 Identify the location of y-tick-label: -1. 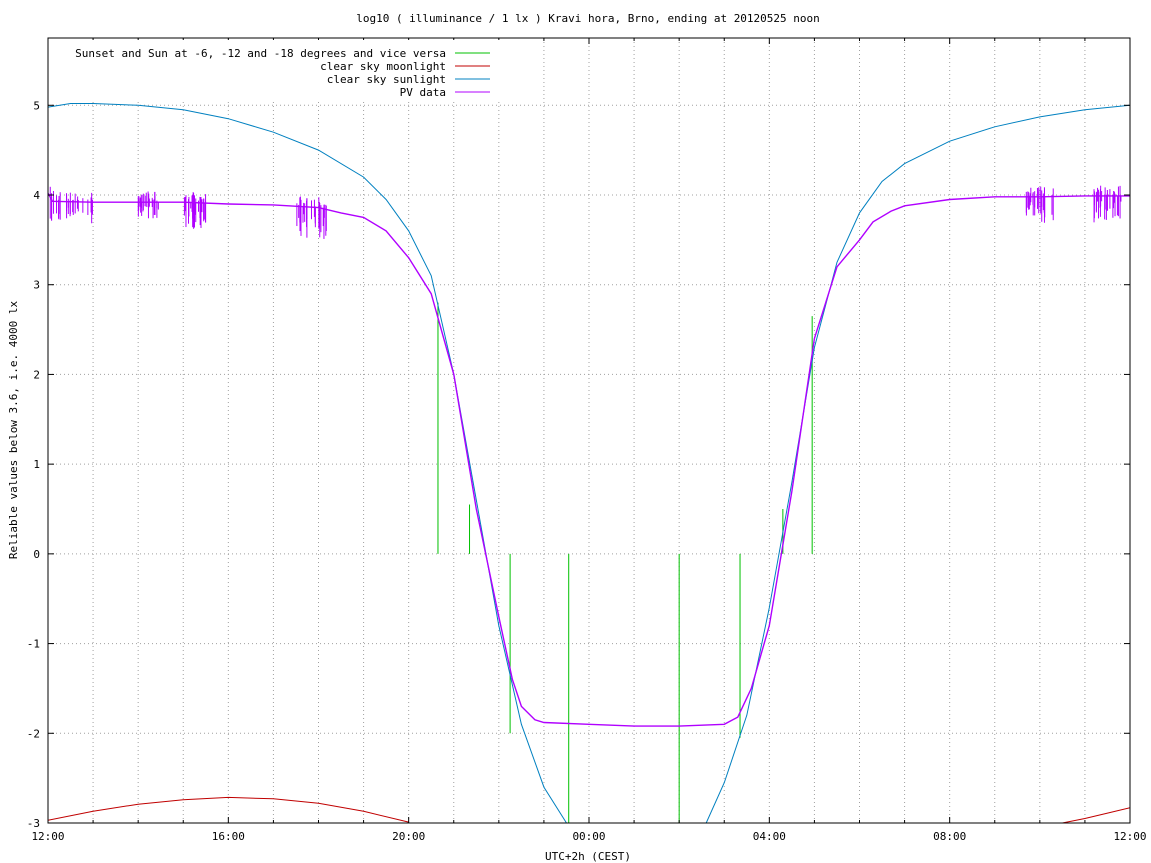
(33, 644).